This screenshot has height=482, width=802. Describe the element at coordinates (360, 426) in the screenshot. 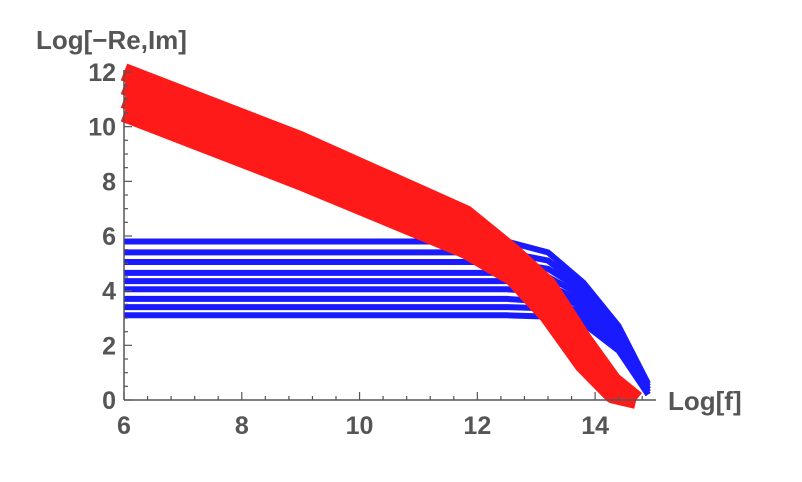

I see `x-tick-label-10: 10` at that location.